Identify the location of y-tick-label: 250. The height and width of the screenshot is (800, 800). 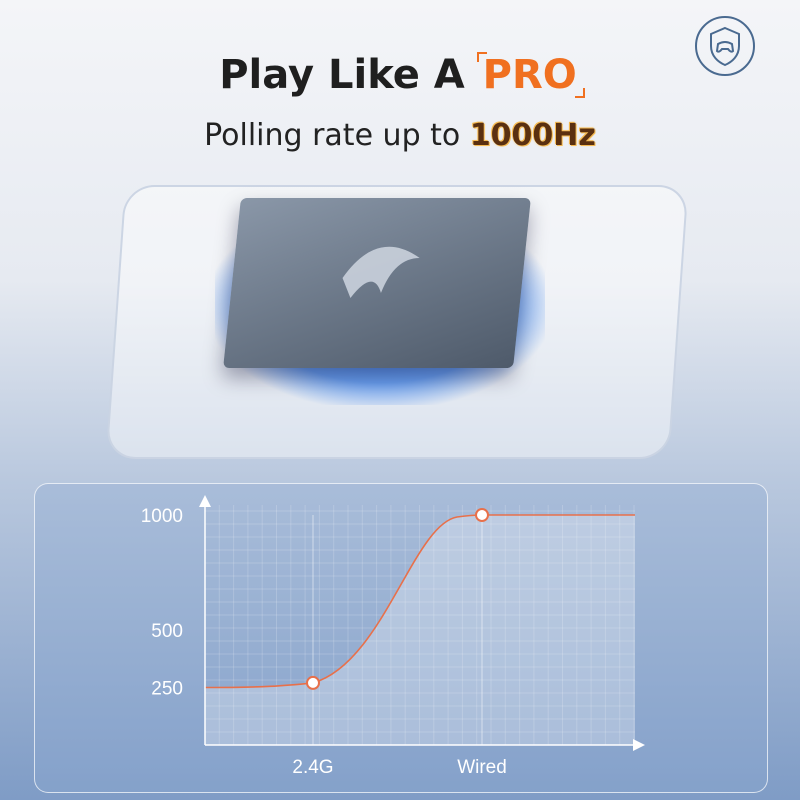
(167, 689).